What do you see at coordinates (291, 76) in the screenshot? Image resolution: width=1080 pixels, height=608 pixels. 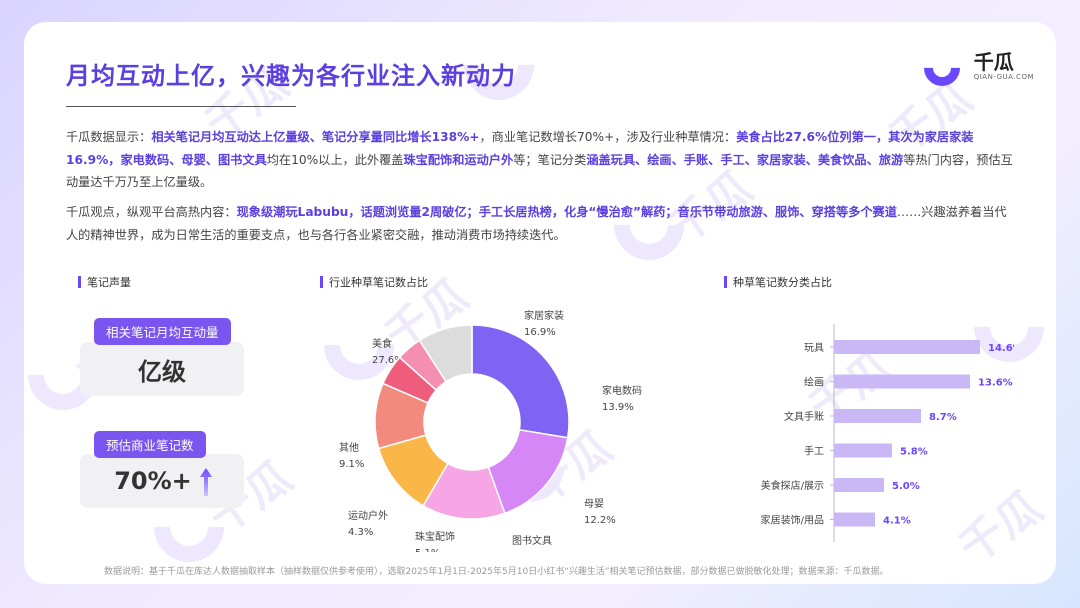 I see `page-title: 月均互动上亿，兴趣为各行业注入新动力` at bounding box center [291, 76].